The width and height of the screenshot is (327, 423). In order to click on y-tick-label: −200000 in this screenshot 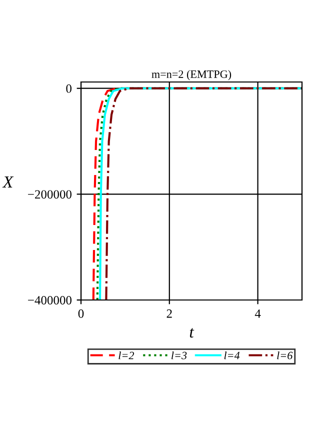, I will do `click(50, 194)`.